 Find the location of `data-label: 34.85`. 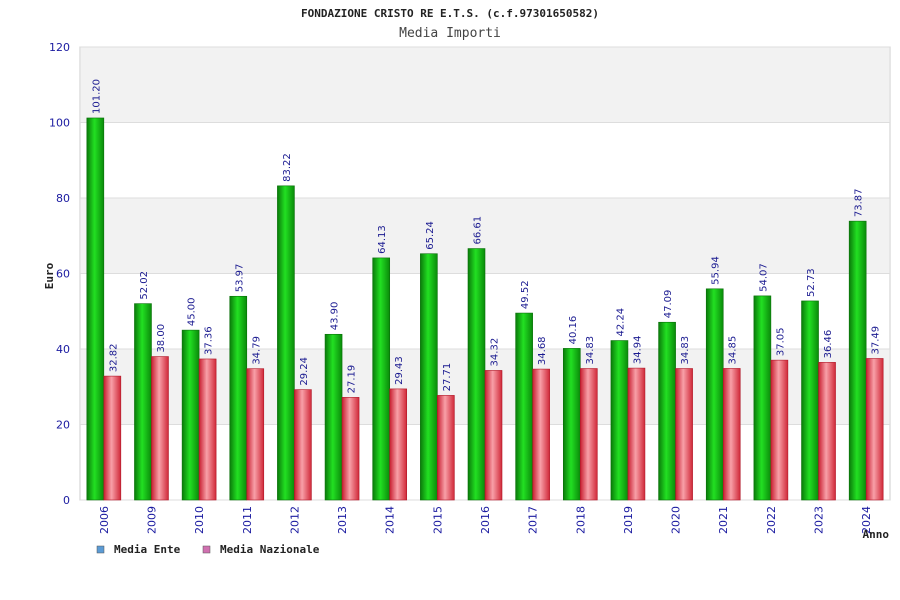

data-label: 34.85 is located at coordinates (733, 350).